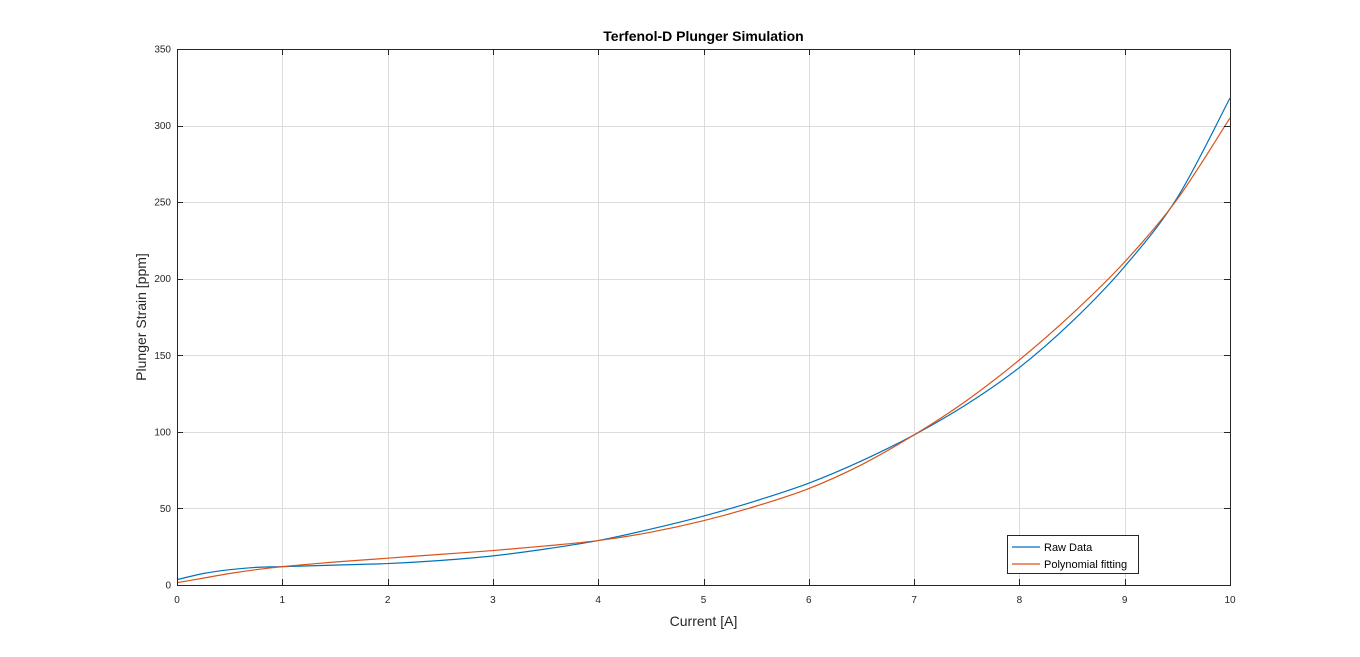 The image size is (1360, 657). Describe the element at coordinates (168, 586) in the screenshot. I see `y-tick-label: 0` at that location.